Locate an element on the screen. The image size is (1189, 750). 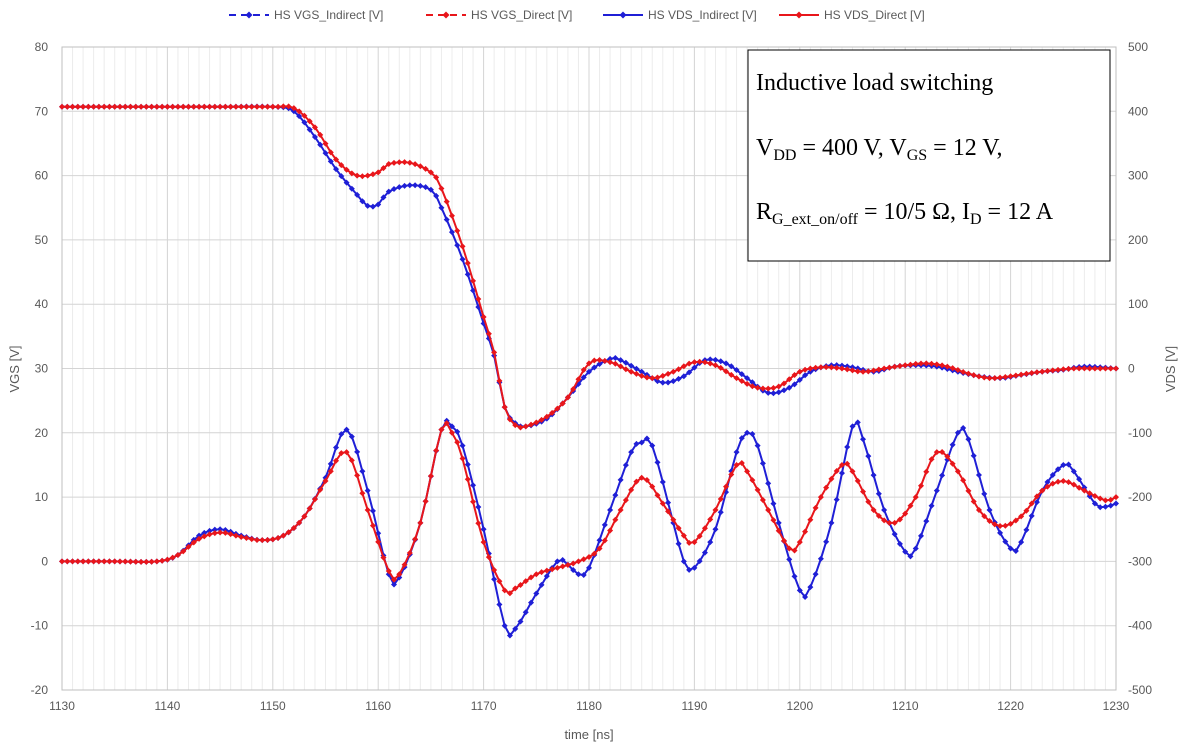
y-right-tick-label: 500 is located at coordinates (1138, 47).